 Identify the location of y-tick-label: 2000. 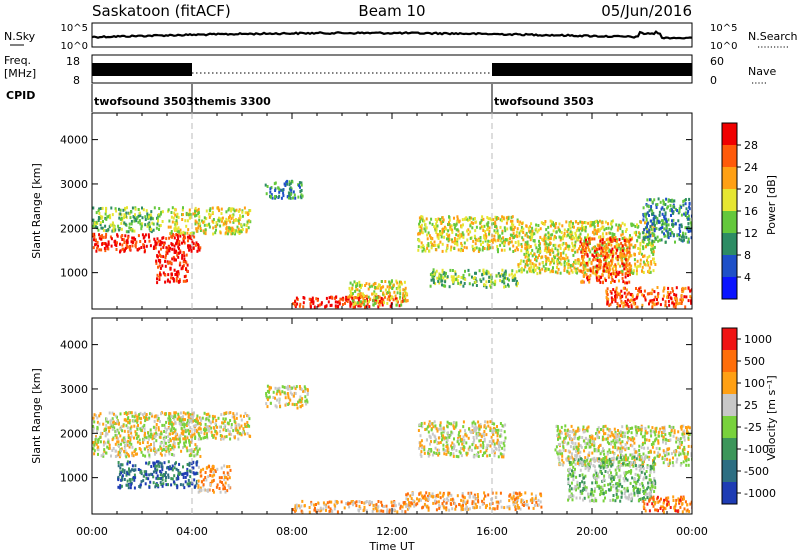
(74, 228).